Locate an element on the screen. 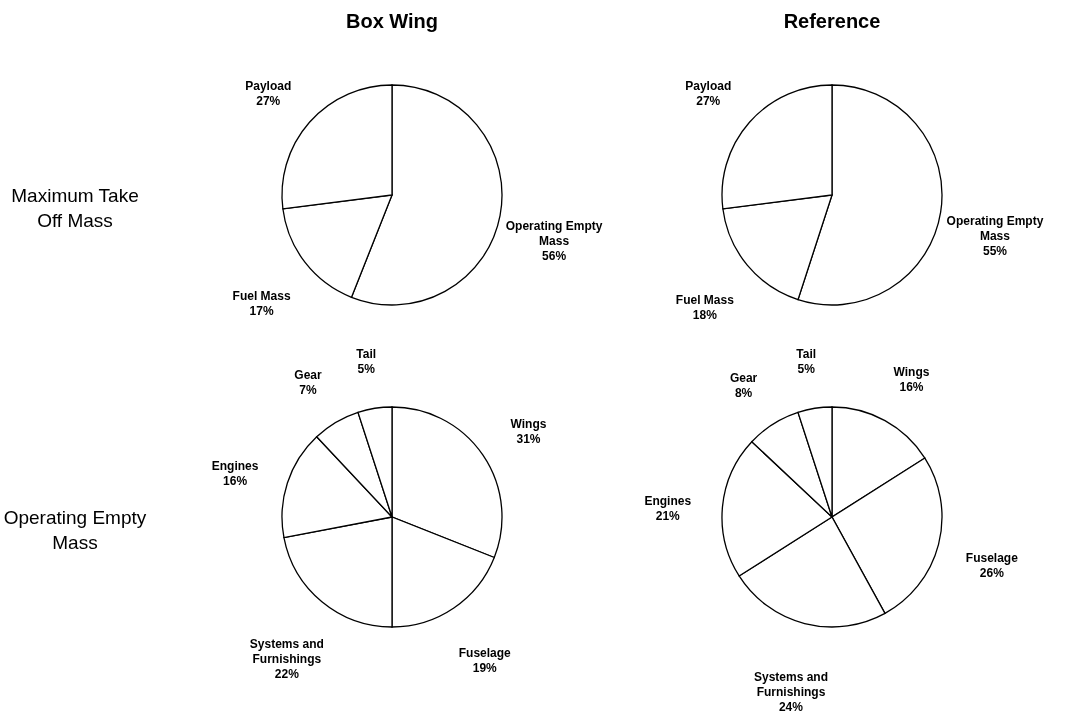  data-label: 17% is located at coordinates (261, 311).